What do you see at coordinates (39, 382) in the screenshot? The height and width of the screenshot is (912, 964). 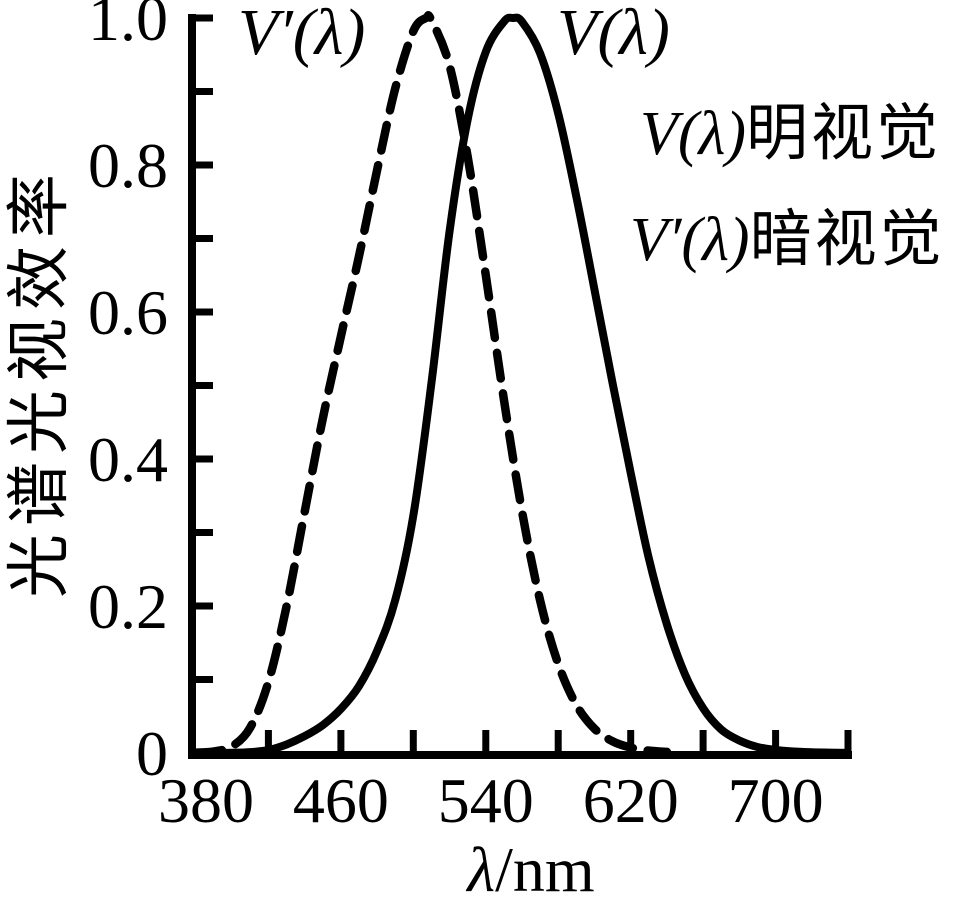 I see `y-axis-title: 光谱光视效率` at bounding box center [39, 382].